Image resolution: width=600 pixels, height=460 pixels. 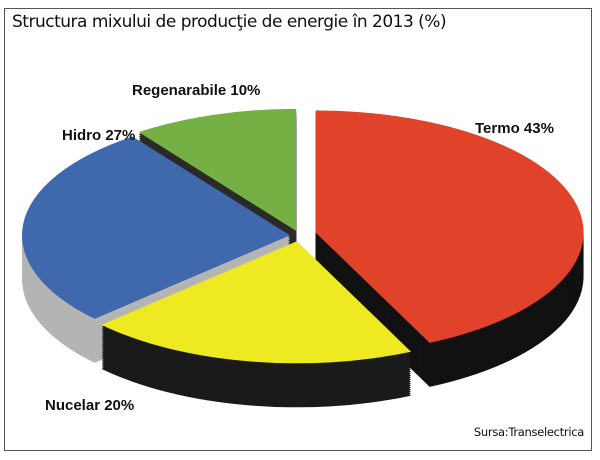 I want to click on label-nucelar: Nucelar 20%, so click(x=89, y=405).